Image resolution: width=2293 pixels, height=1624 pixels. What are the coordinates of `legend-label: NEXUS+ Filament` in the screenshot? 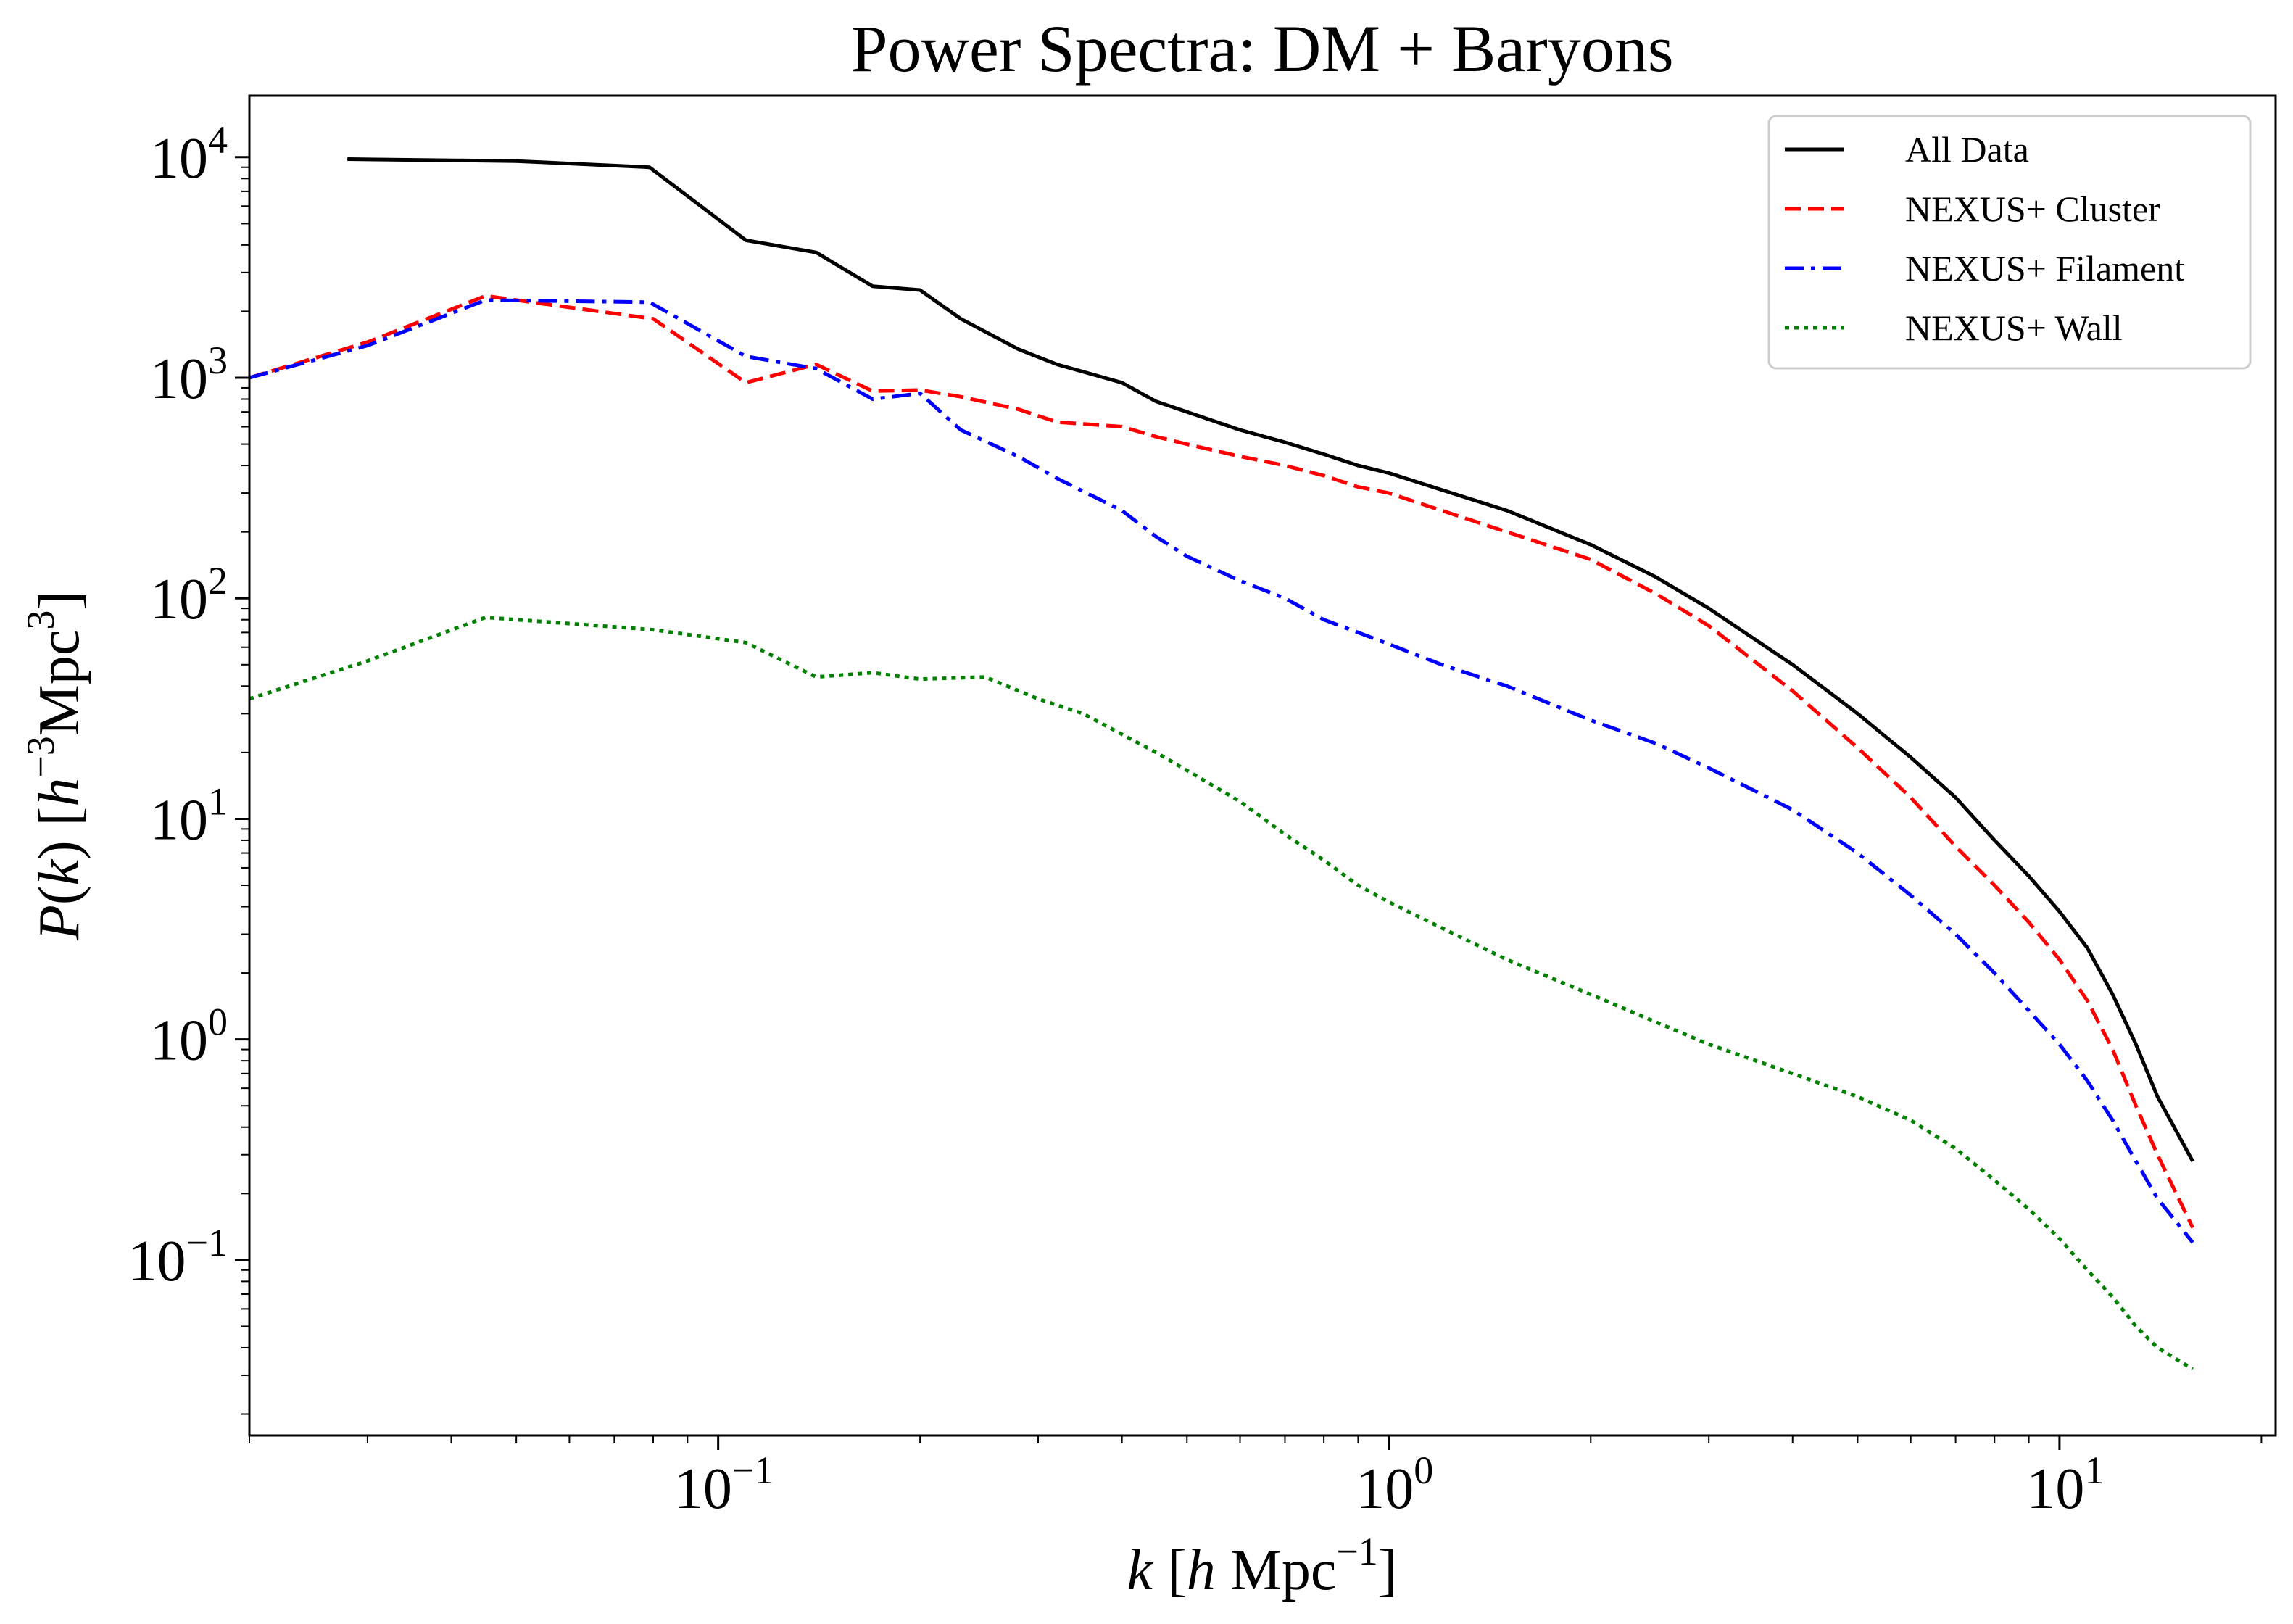 It's located at (2044, 268).